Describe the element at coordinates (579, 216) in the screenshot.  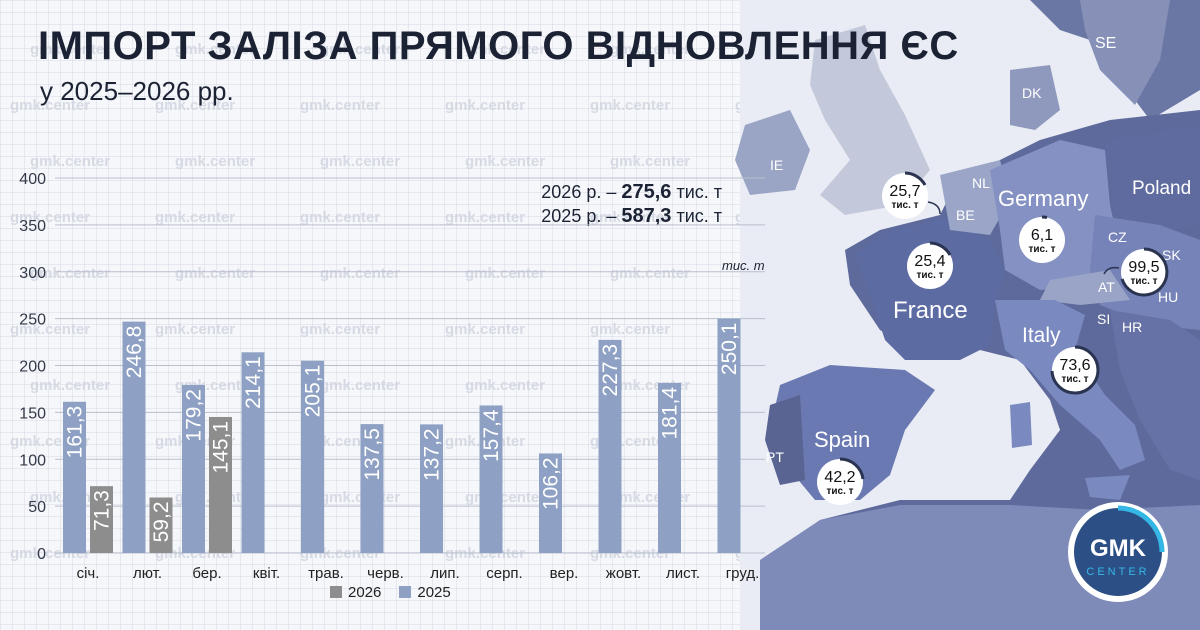
I see `totals-2025-prefix: 2025 р. –` at that location.